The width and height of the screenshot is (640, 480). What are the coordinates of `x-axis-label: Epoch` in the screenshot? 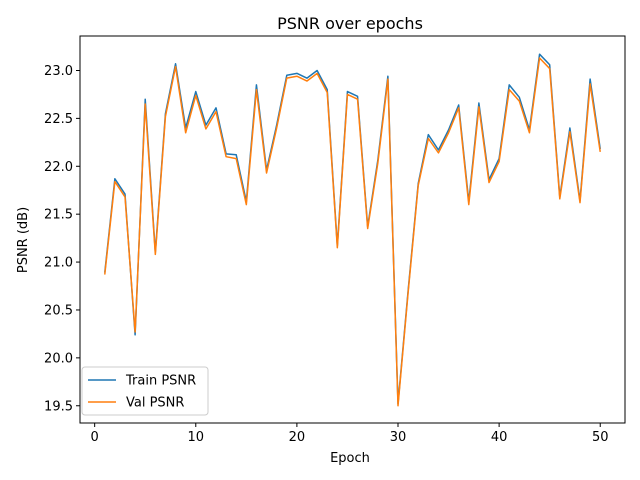 It's located at (350, 458).